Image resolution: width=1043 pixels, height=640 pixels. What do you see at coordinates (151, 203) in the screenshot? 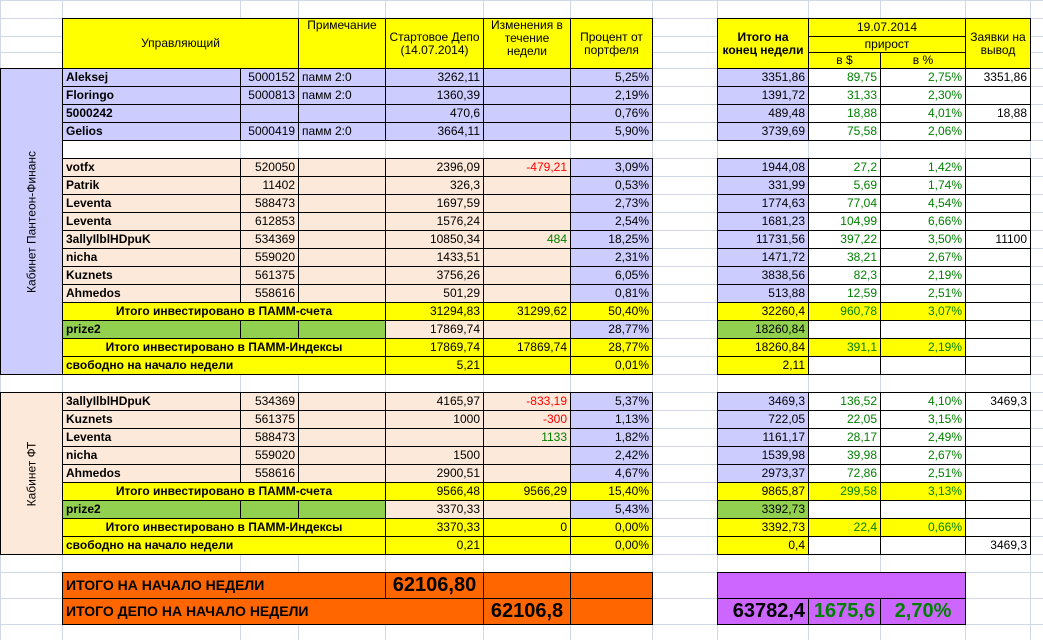
I see `name: Leventa` at bounding box center [151, 203].